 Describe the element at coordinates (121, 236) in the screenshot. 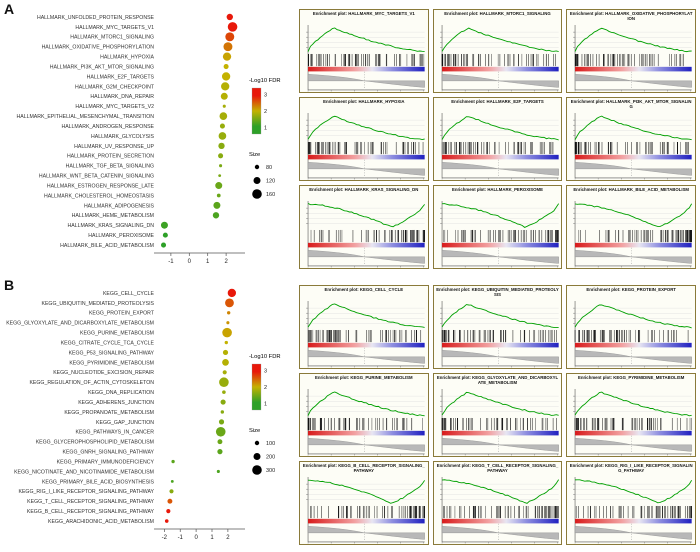

I see `term-label: HALLMARK_PEROXISOME` at that location.